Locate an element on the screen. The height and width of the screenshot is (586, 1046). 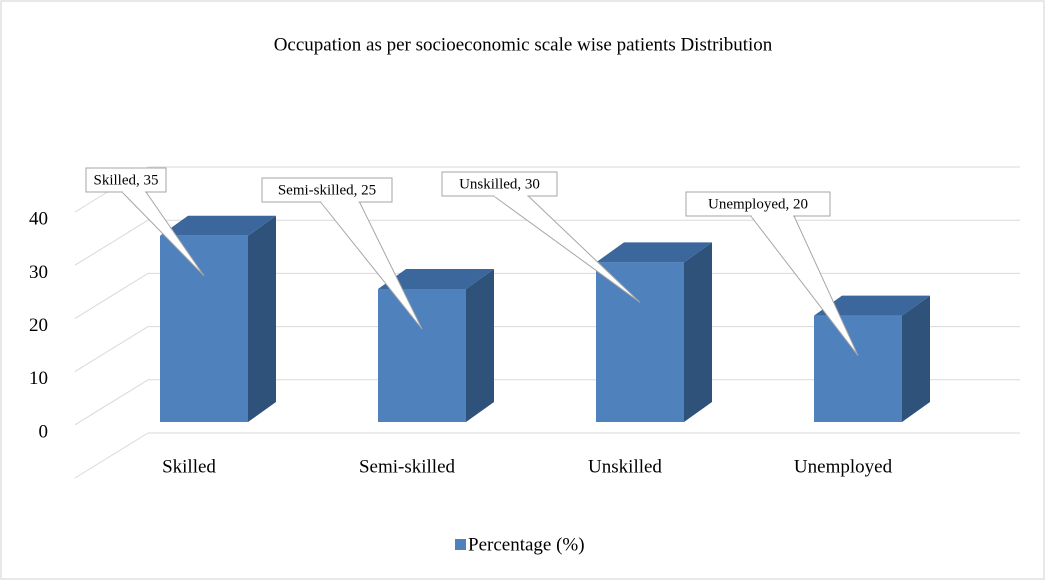
x-tick-label: Unemployed is located at coordinates (843, 466).